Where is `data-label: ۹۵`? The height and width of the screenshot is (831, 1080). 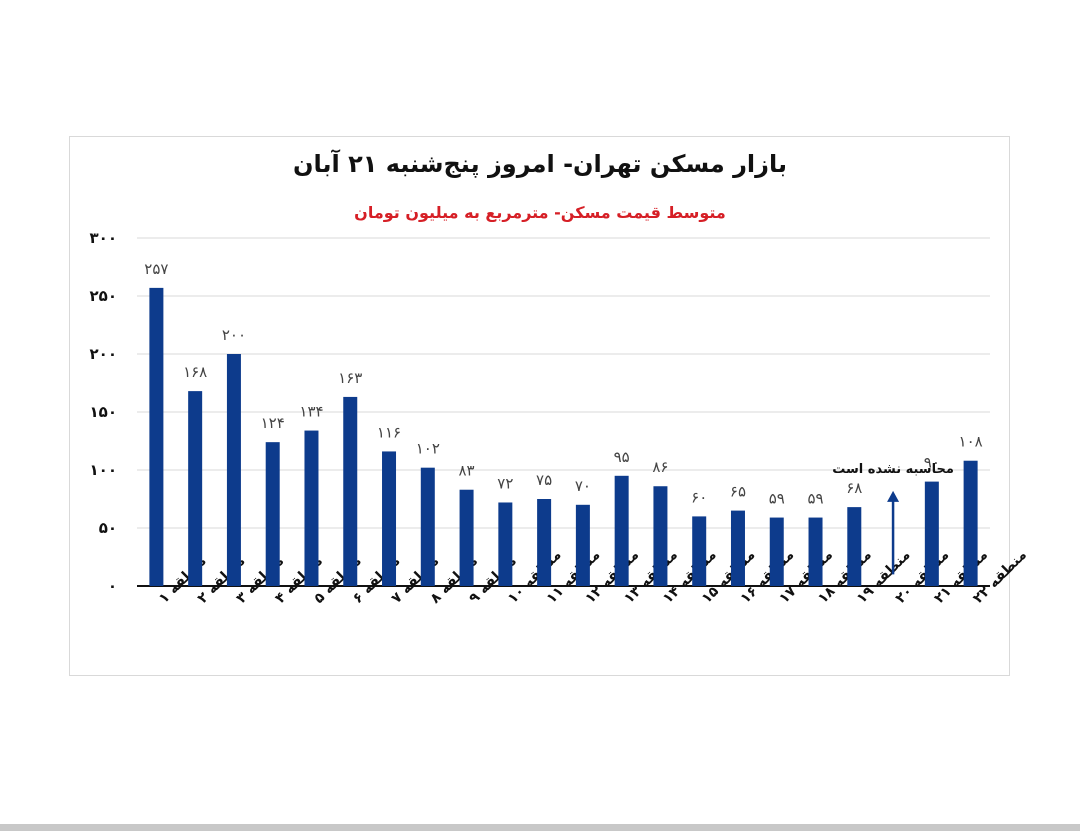 data-label: ۹۵ is located at coordinates (622, 457).